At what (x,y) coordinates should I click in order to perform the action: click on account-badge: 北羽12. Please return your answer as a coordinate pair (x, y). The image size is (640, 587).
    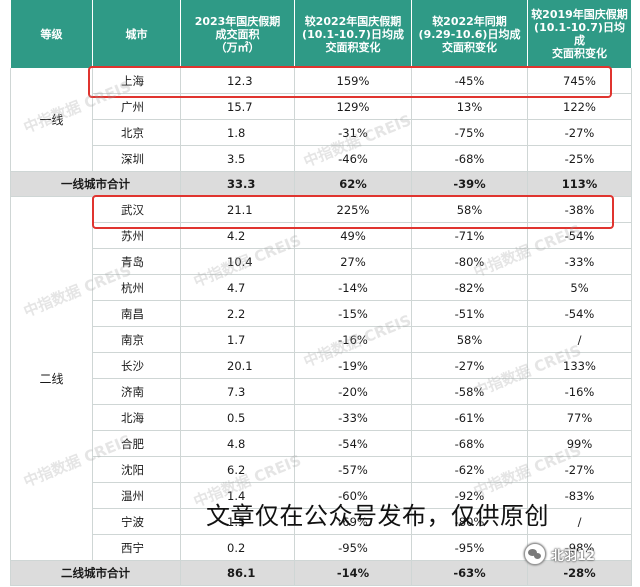
    Looking at the image, I should click on (559, 554).